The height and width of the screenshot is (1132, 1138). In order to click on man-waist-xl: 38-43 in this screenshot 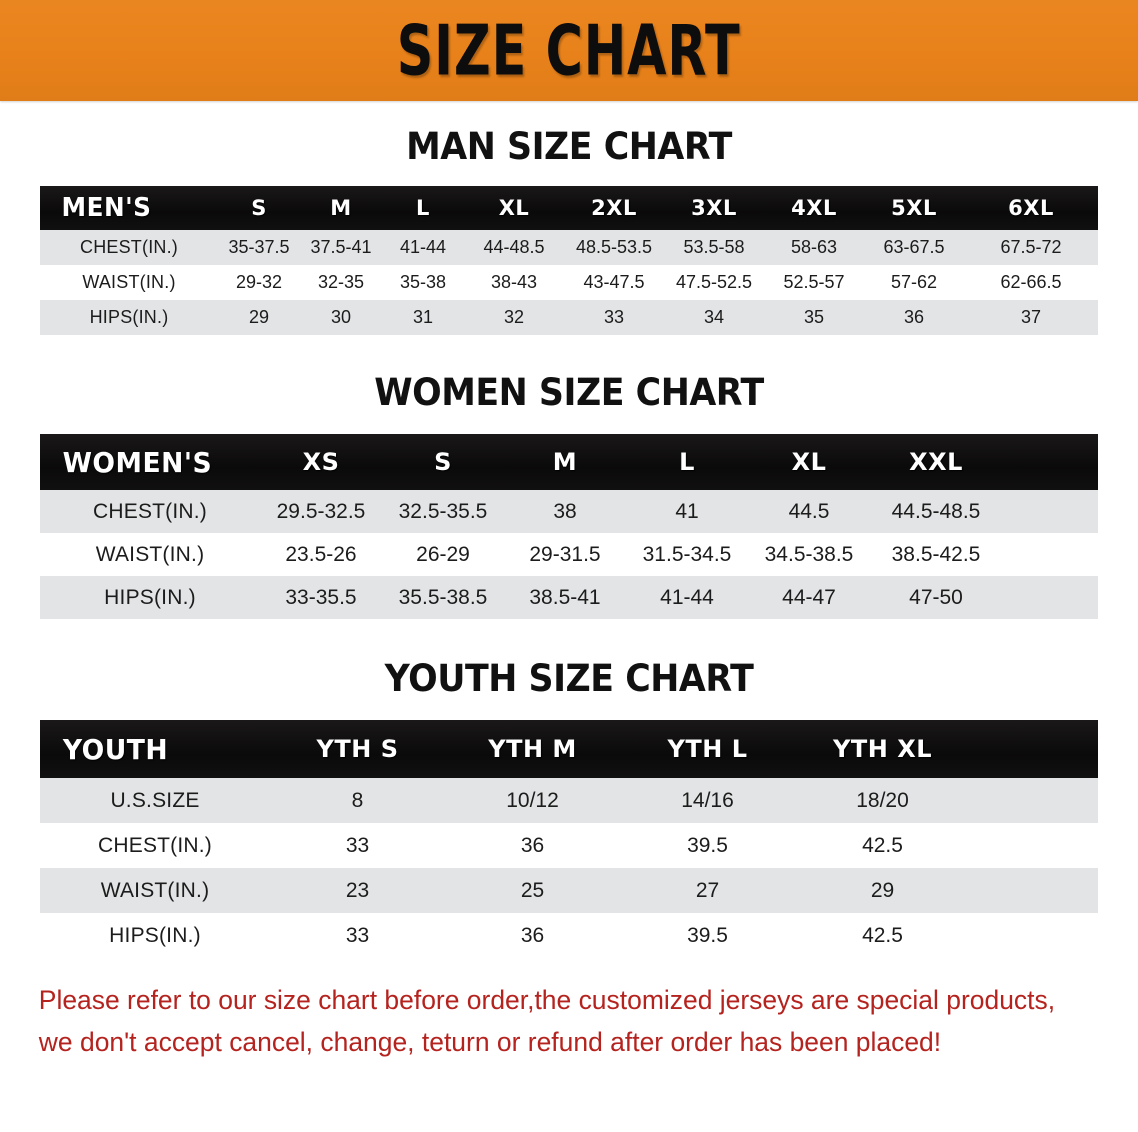, I will do `click(514, 282)`.